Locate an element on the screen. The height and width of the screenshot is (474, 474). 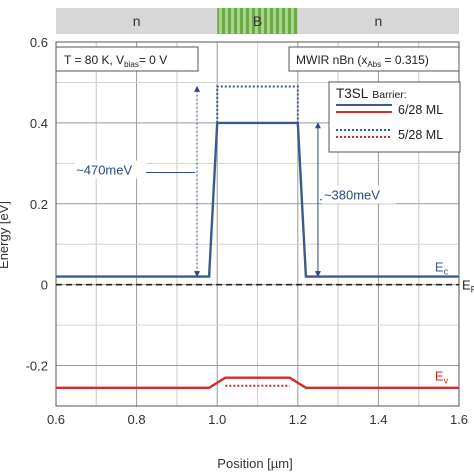
annotation-label-1: ~380meV is located at coordinates (352, 195).